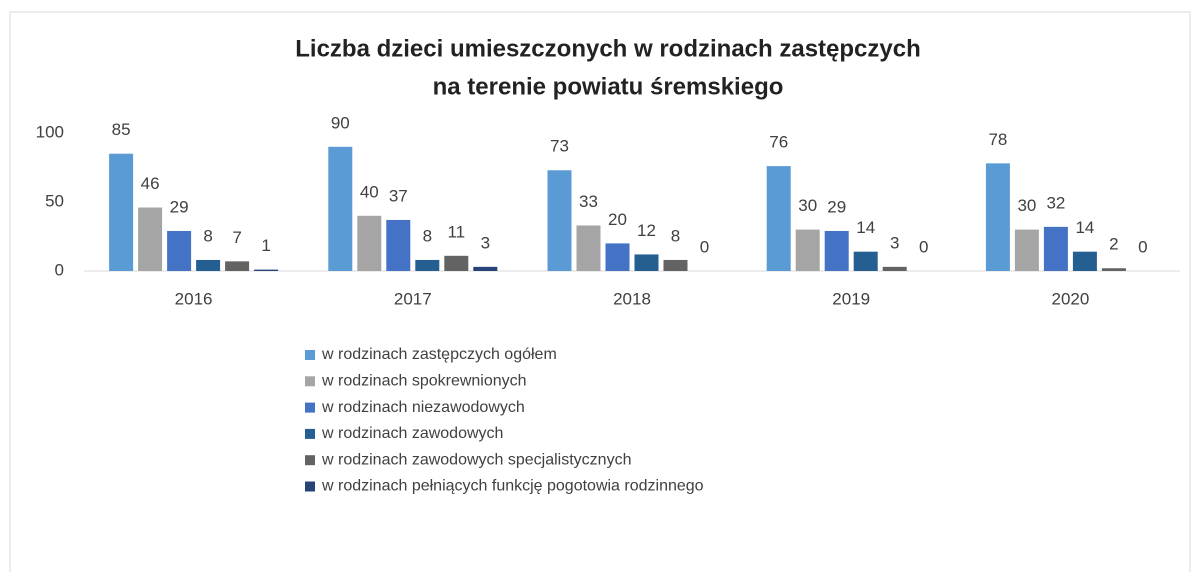 The image size is (1200, 572). I want to click on x-tick-label: 2016, so click(194, 298).